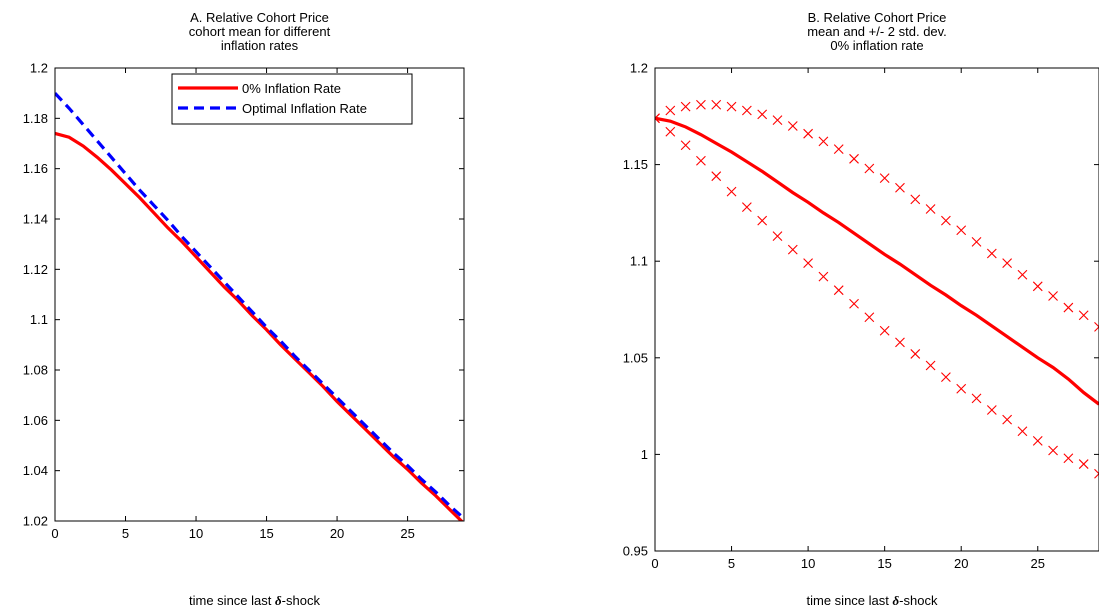 Image resolution: width=1099 pixels, height=610 pixels. Describe the element at coordinates (635, 164) in the screenshot. I see `y-tick-label: 1.15` at that location.